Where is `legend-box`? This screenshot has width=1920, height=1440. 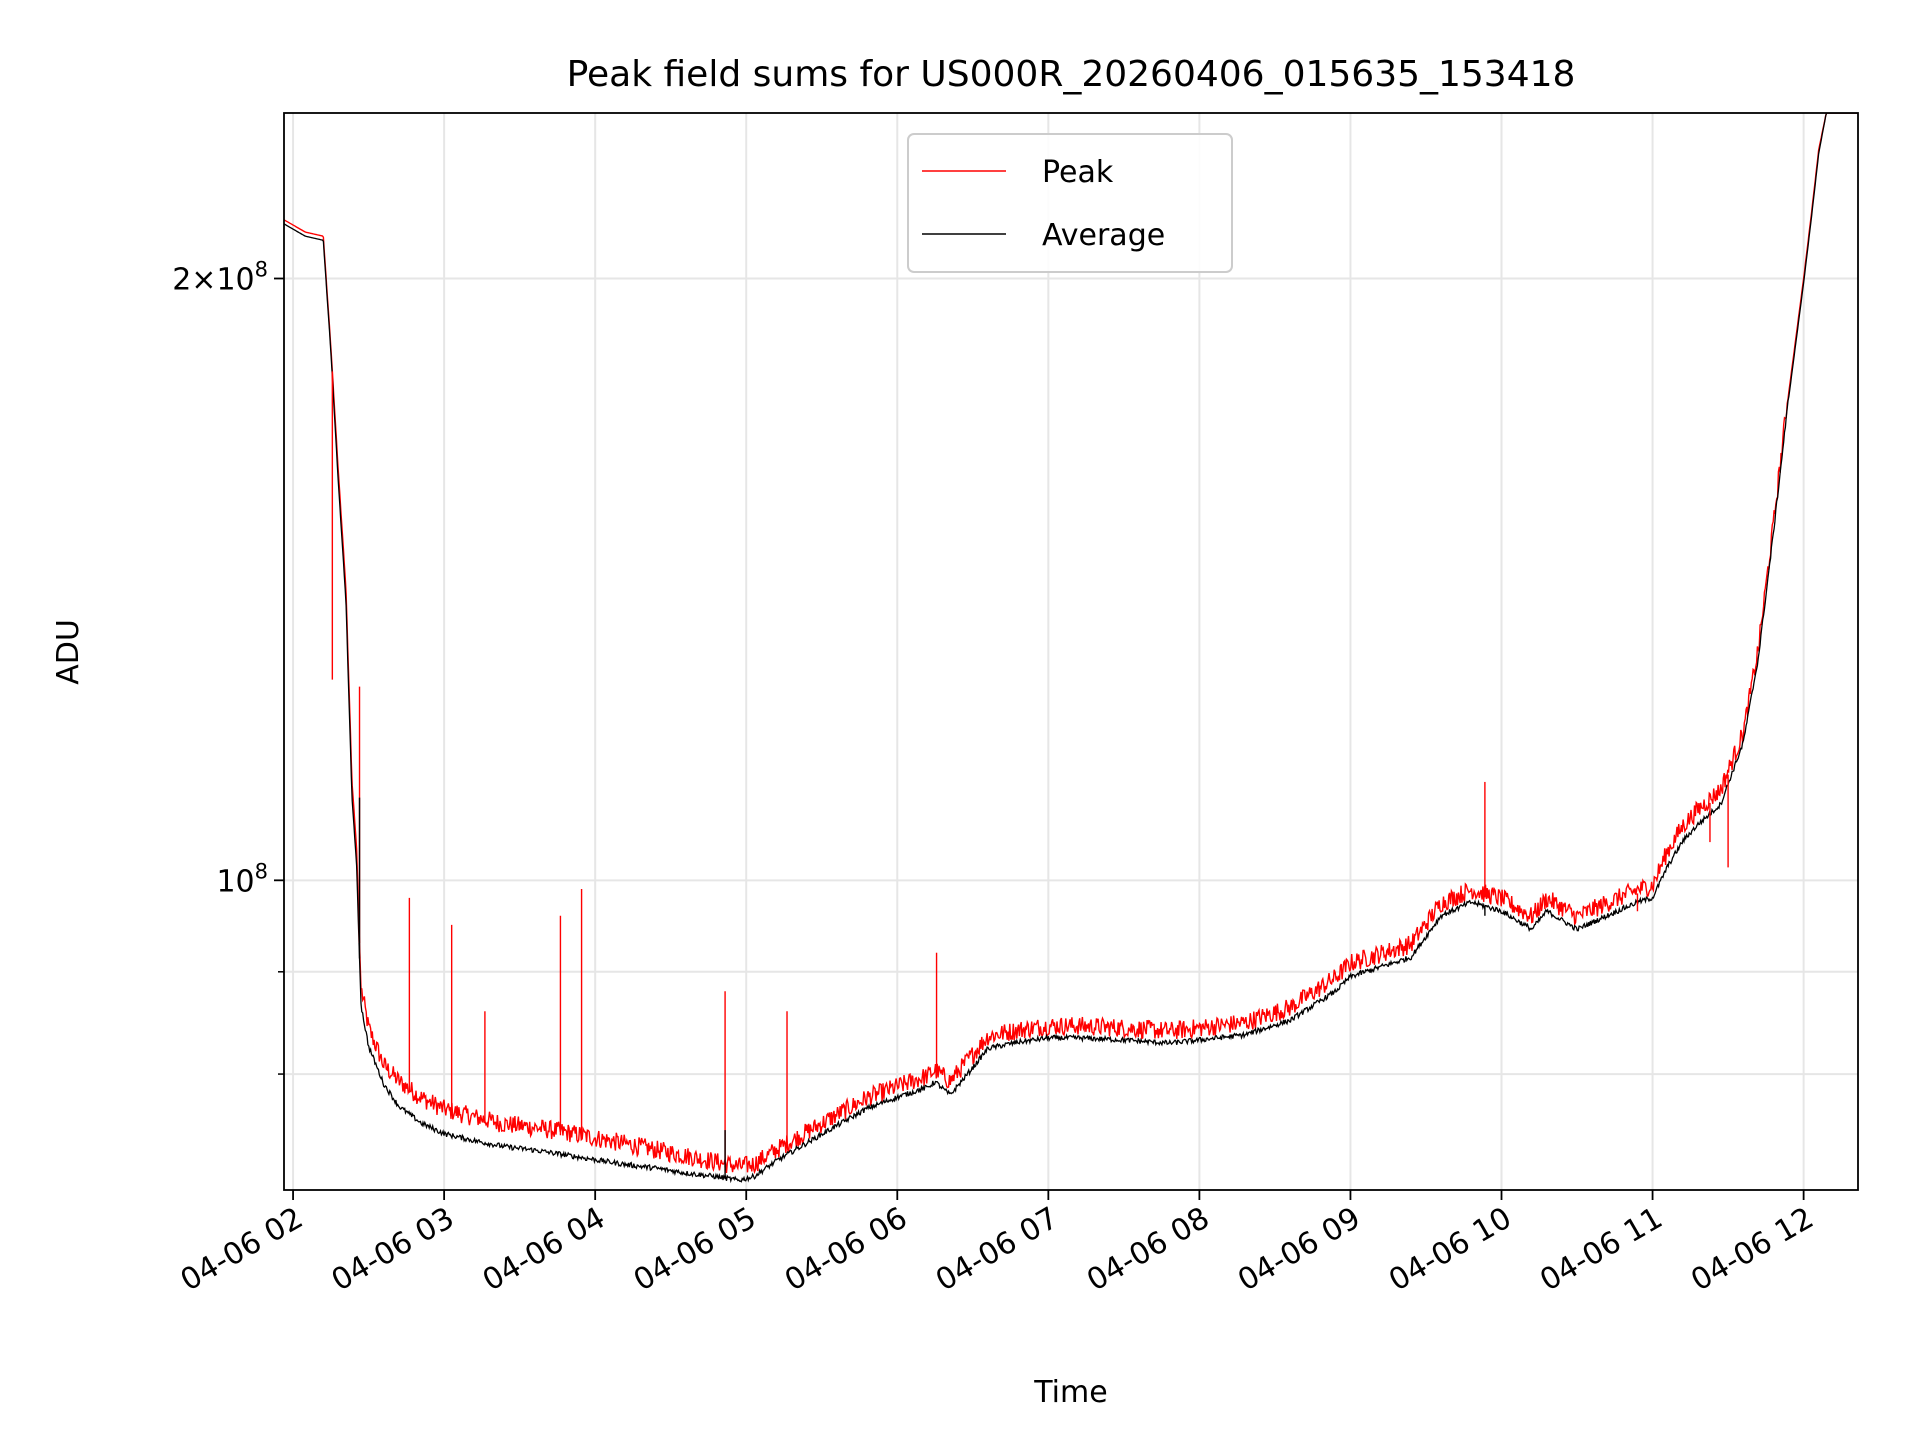 legend-box is located at coordinates (1070, 203).